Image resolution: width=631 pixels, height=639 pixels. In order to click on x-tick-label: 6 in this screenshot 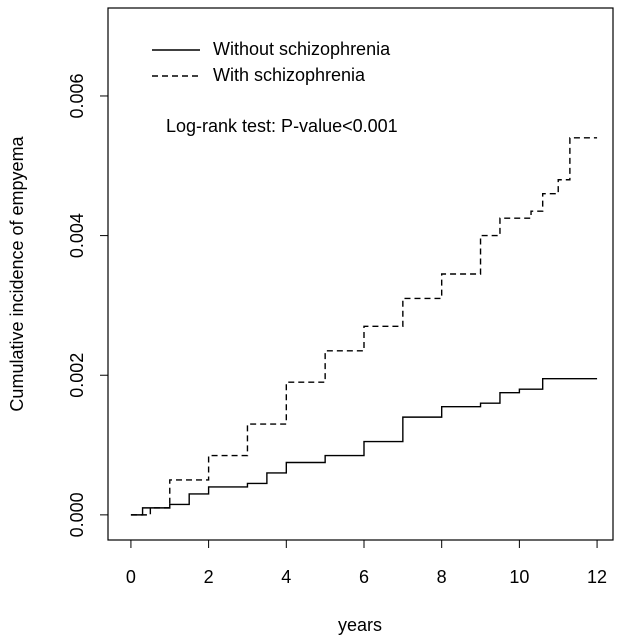, I will do `click(364, 577)`.